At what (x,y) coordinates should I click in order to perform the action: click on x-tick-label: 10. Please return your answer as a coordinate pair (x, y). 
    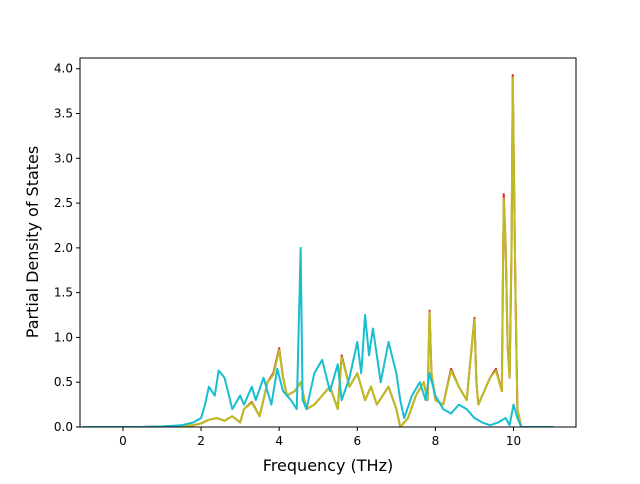
    Looking at the image, I should click on (513, 441).